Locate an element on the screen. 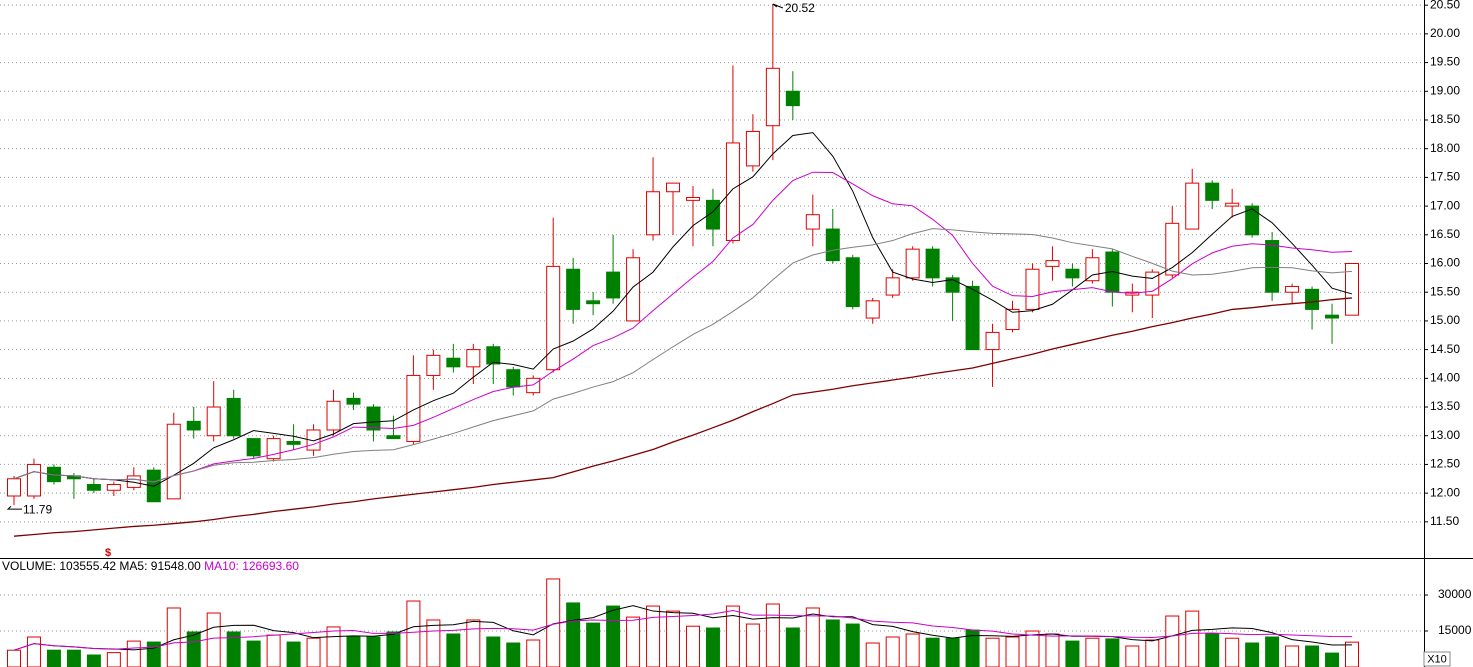 This screenshot has width=1473, height=667. y-tick-label: 17.00 is located at coordinates (1445, 205).